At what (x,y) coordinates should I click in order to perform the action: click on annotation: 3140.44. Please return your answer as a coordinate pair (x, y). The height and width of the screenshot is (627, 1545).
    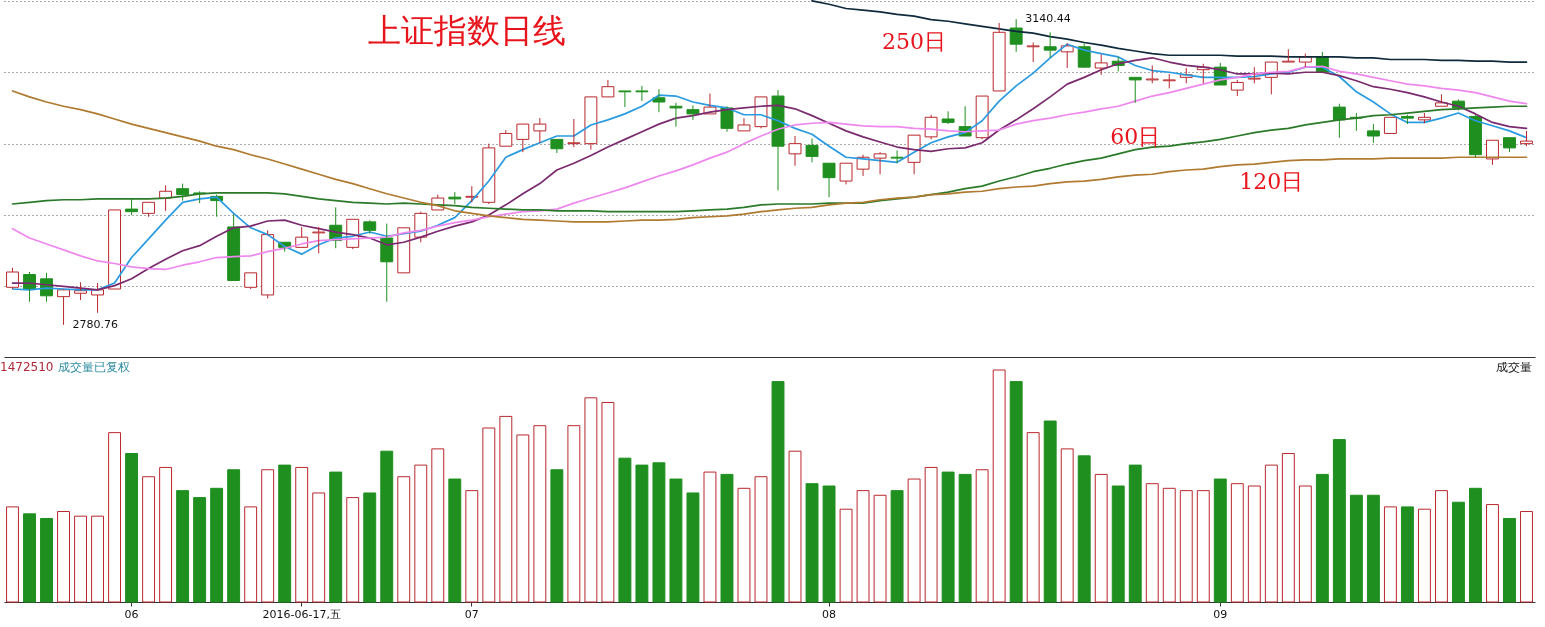
    Looking at the image, I should click on (1048, 19).